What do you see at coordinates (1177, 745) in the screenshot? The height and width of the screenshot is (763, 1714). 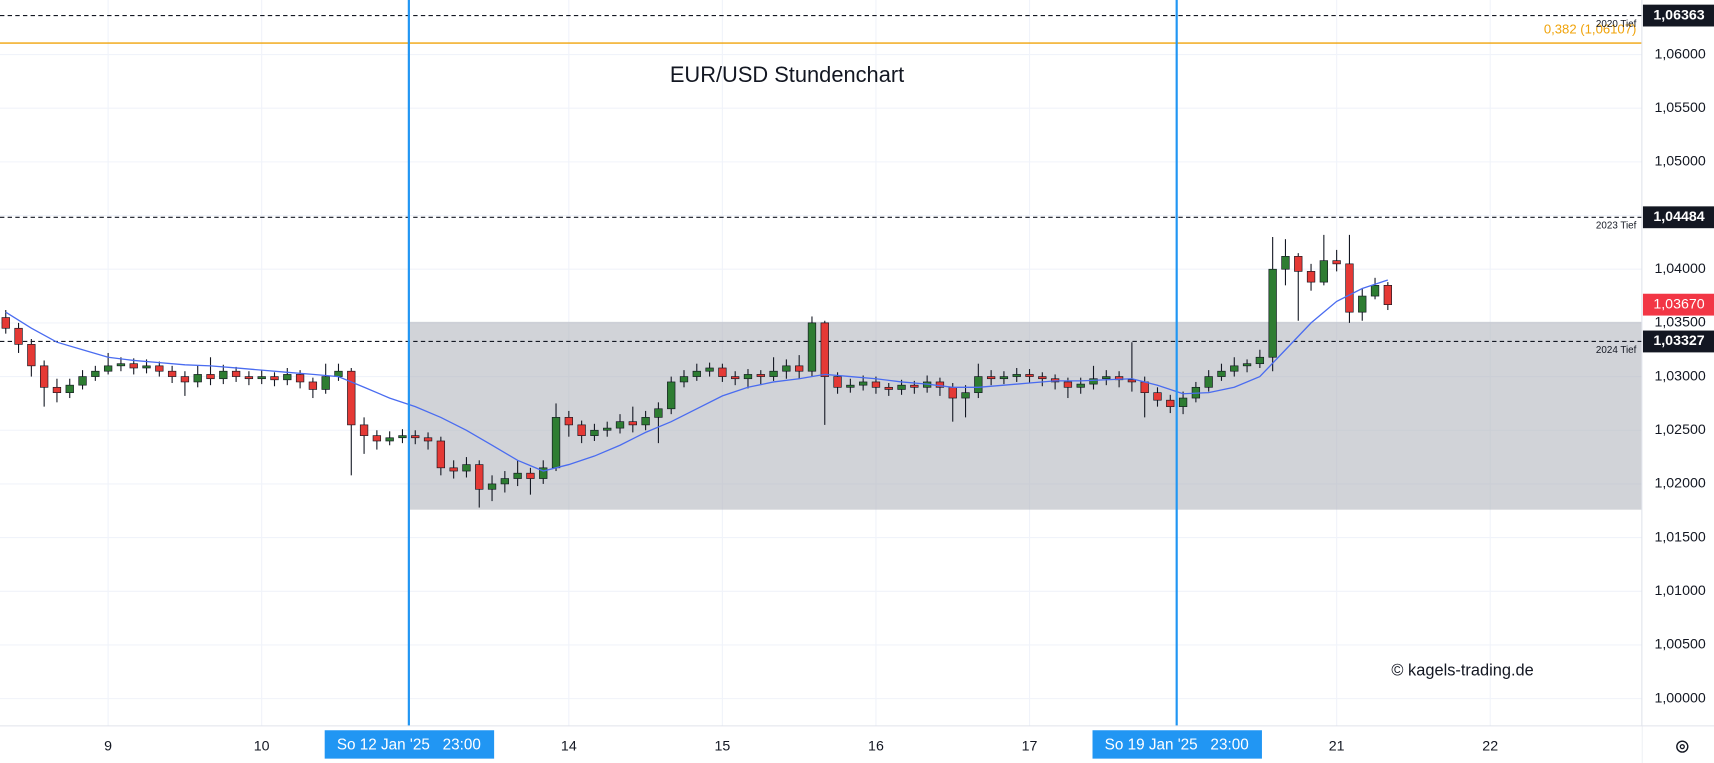 I see `time-marker-label: So 19 Jan '25 23:00` at bounding box center [1177, 745].